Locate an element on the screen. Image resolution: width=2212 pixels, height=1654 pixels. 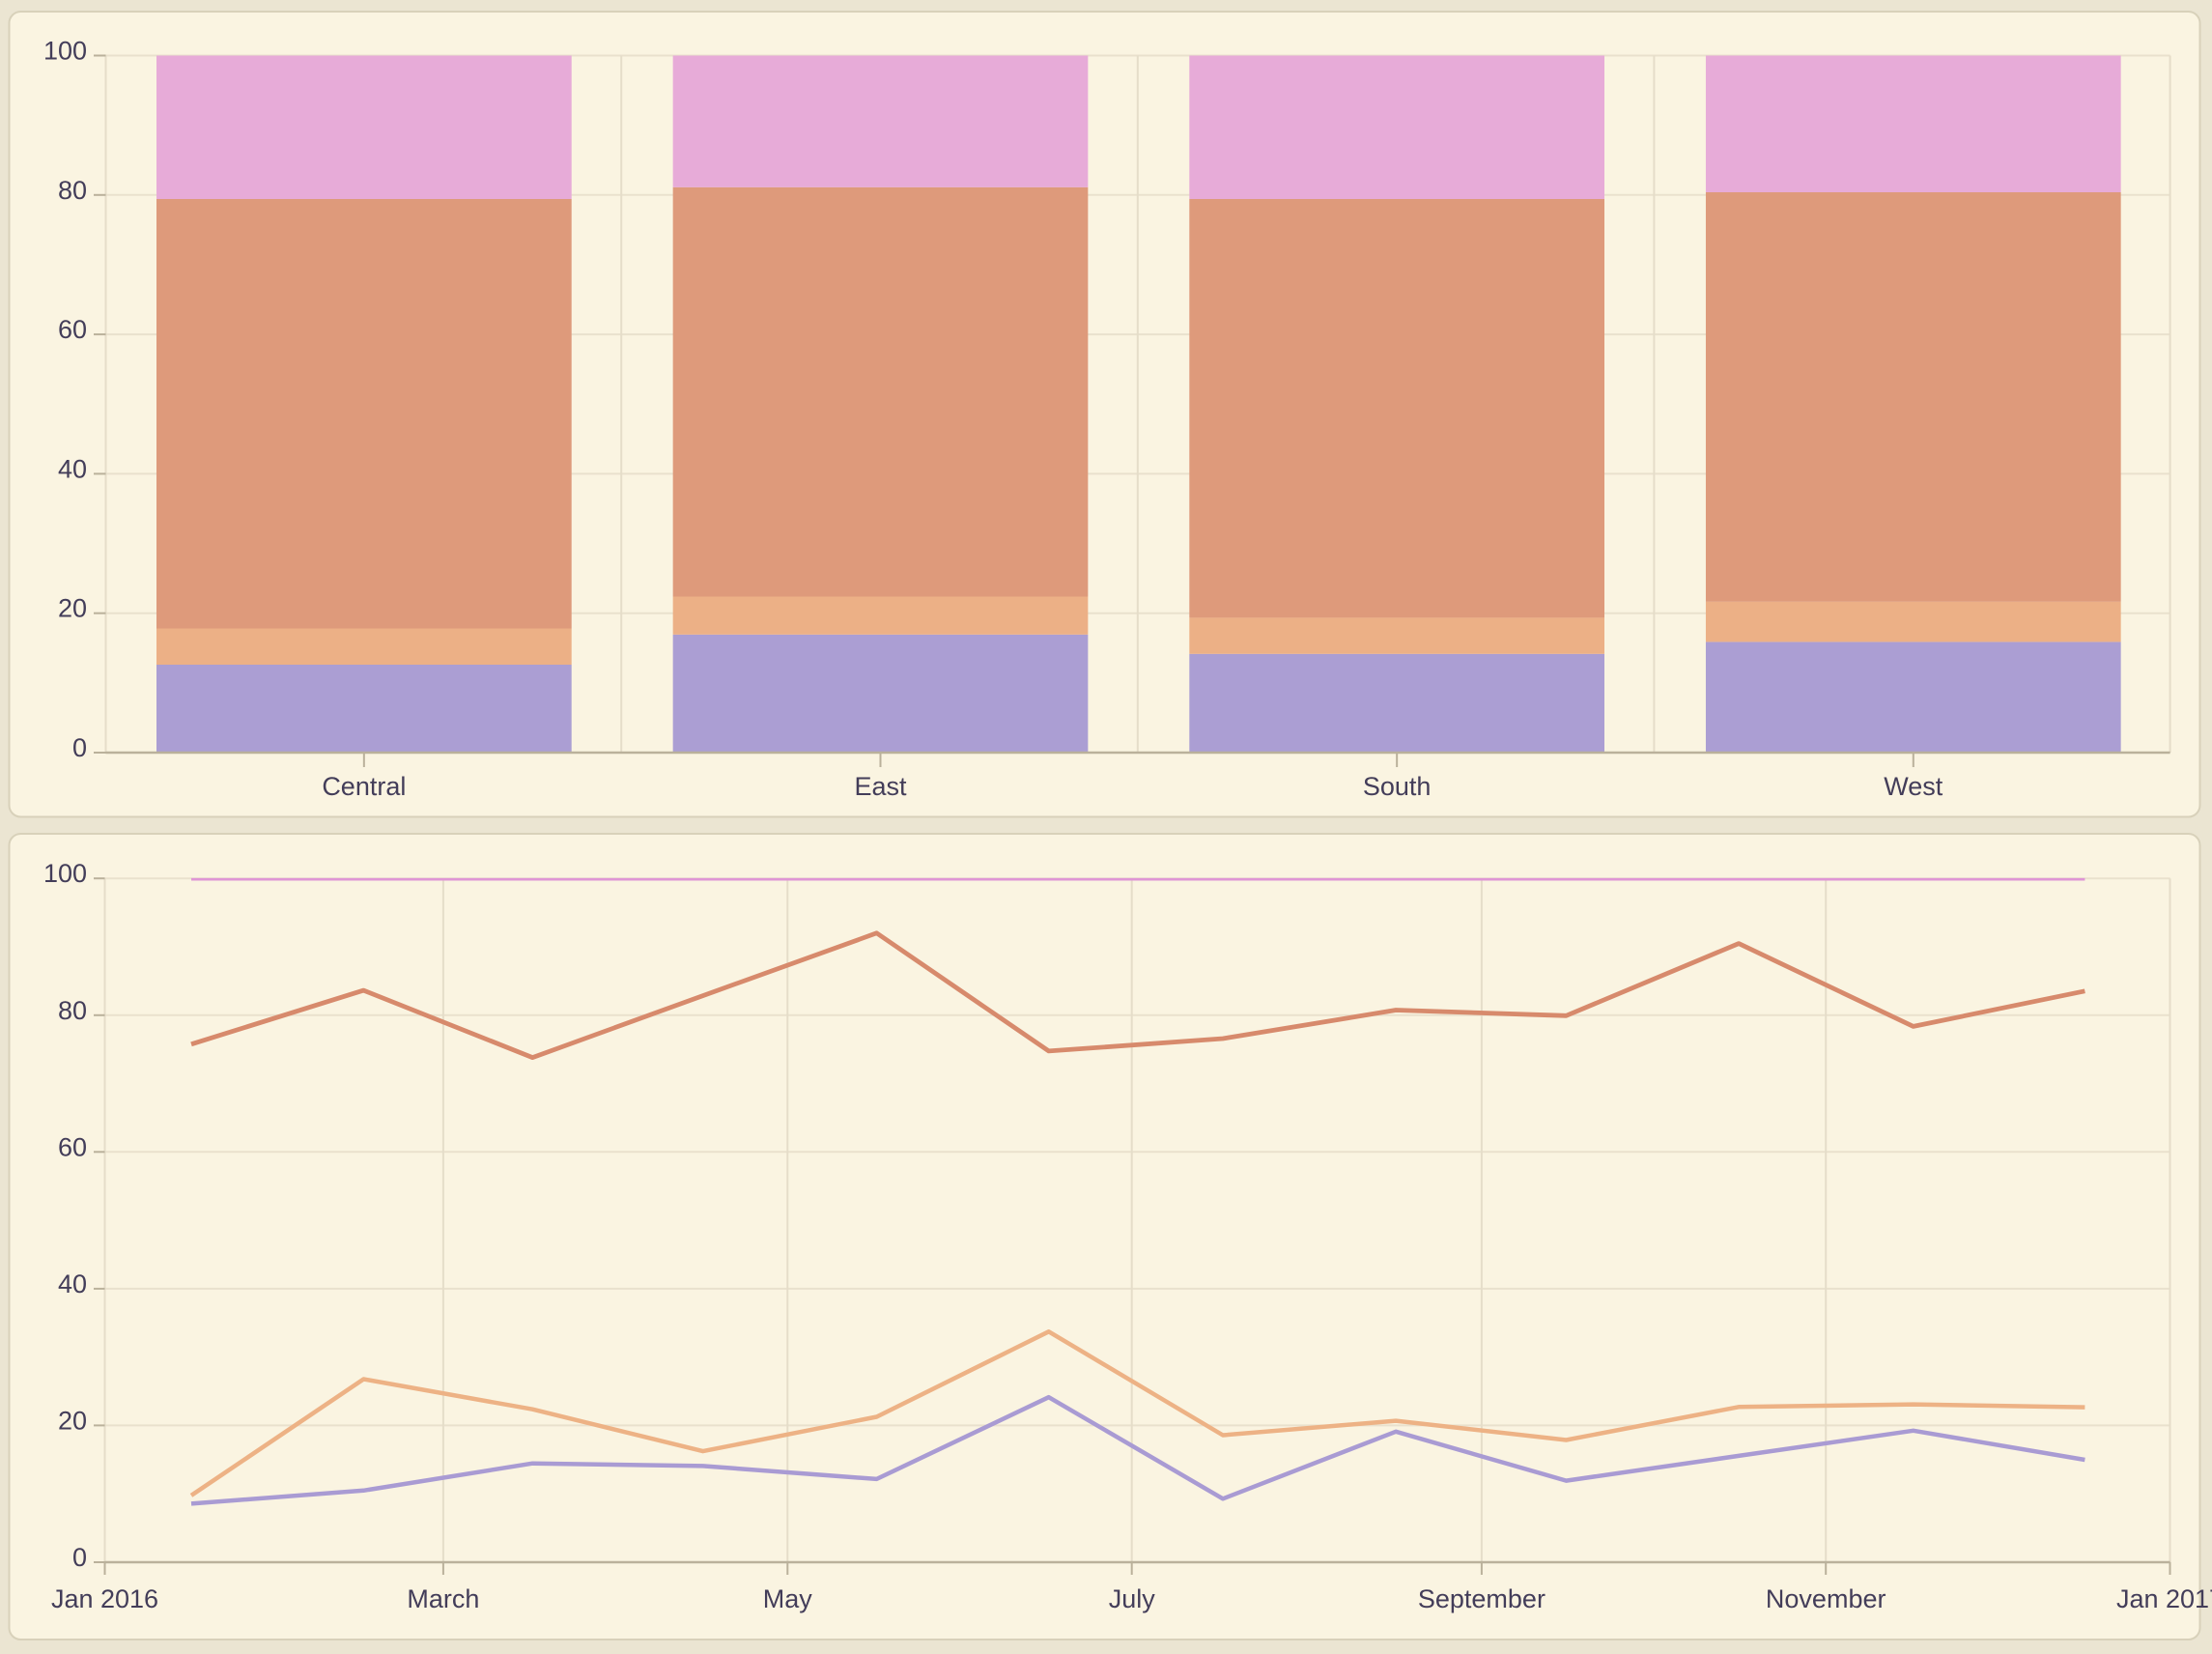
svg-text: July is located at coordinates (1132, 1598).